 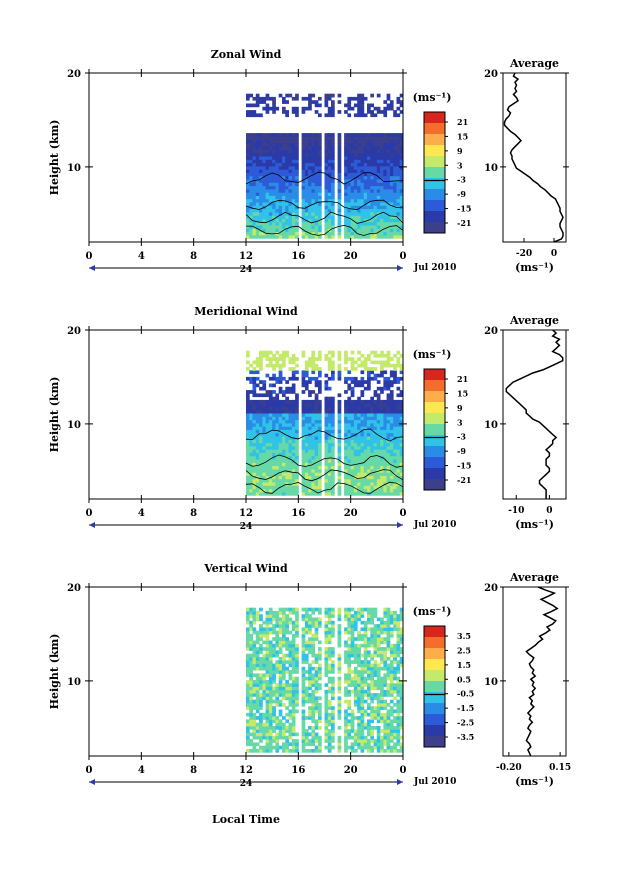 I want to click on colorbar-swatch, so click(x=434, y=441).